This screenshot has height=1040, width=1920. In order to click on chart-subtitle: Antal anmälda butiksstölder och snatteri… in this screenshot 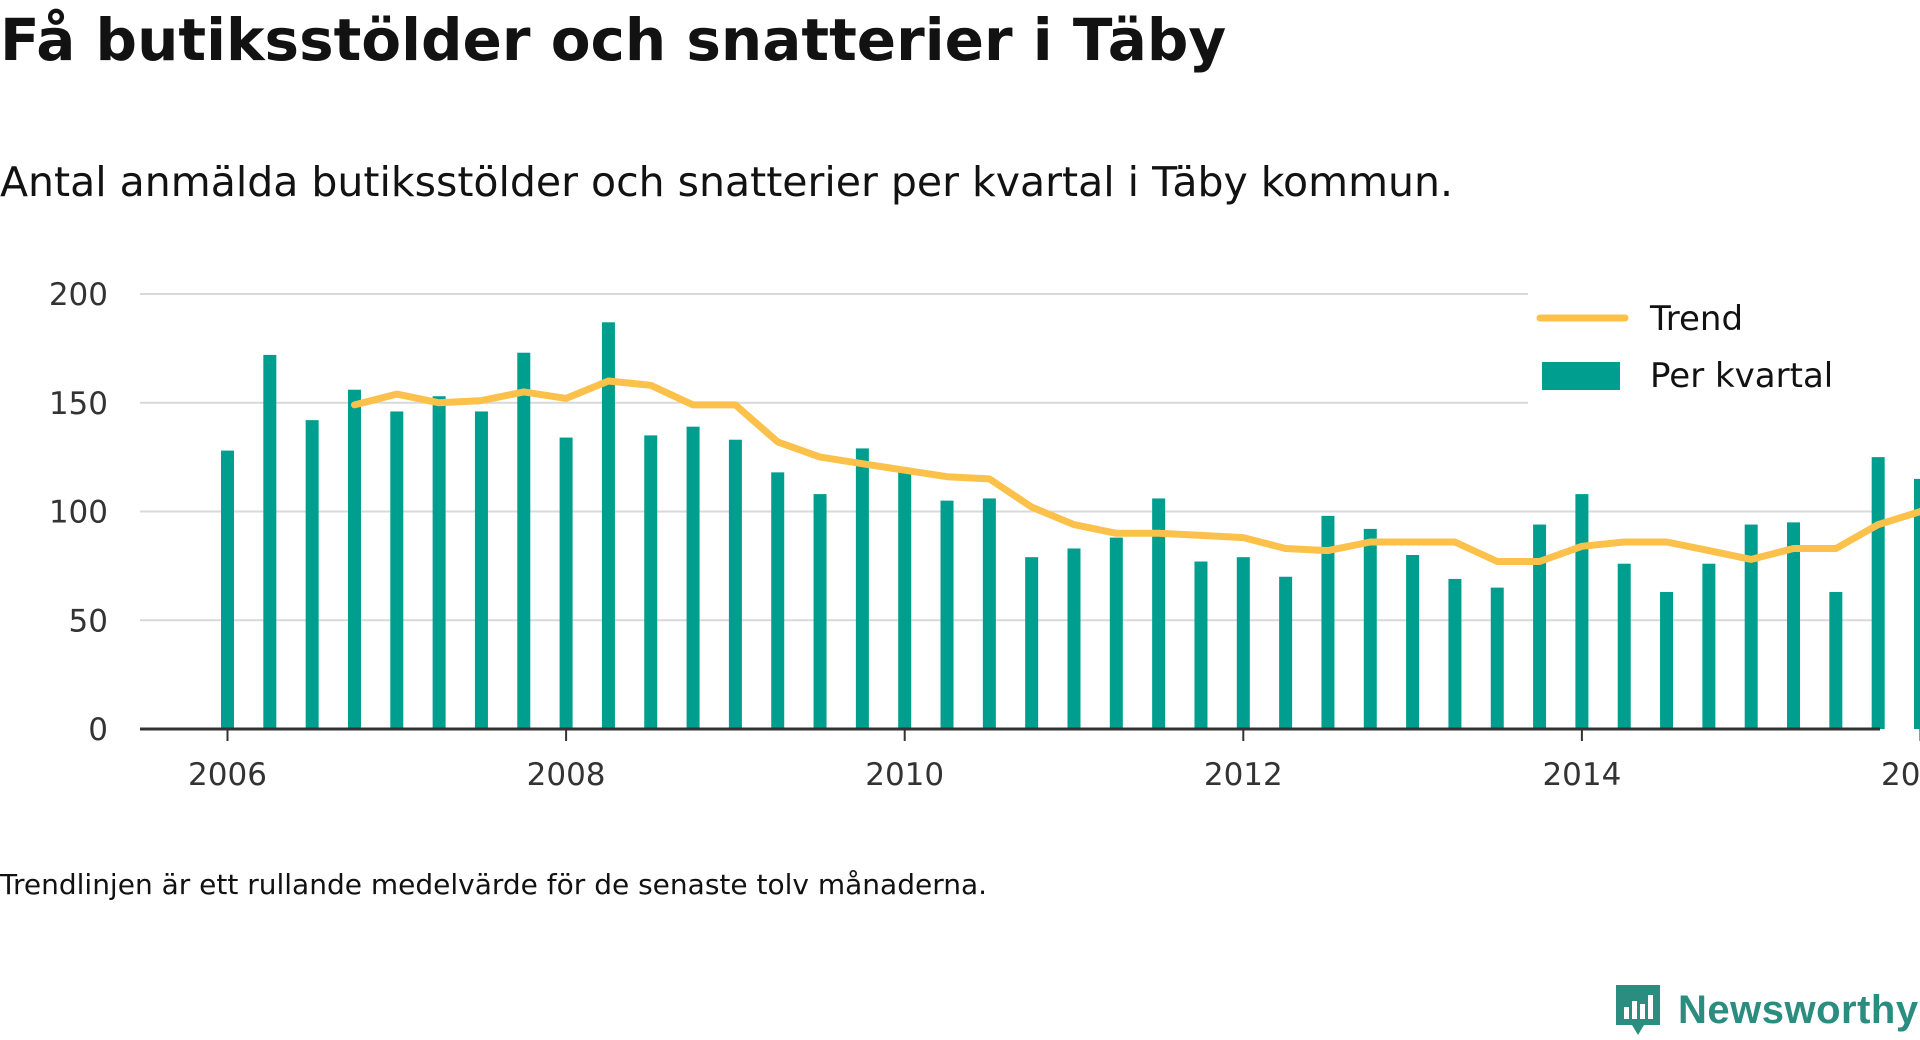, I will do `click(727, 182)`.